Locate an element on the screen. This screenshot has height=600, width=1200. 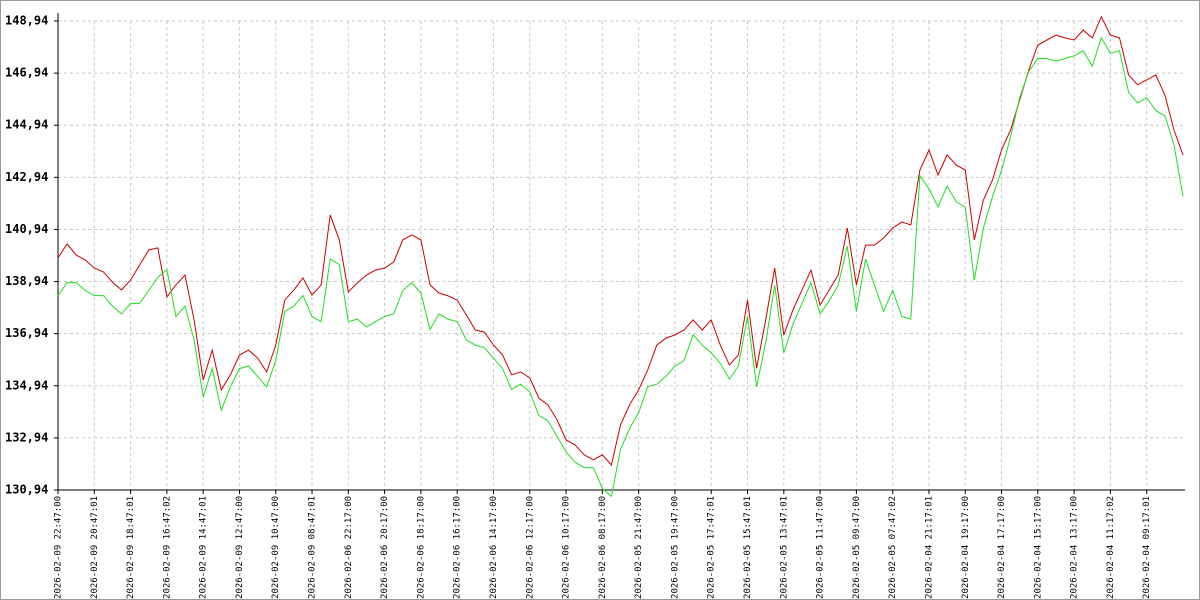
x-tick-label: 2026-02-09 18:47:01 is located at coordinates (131, 547).